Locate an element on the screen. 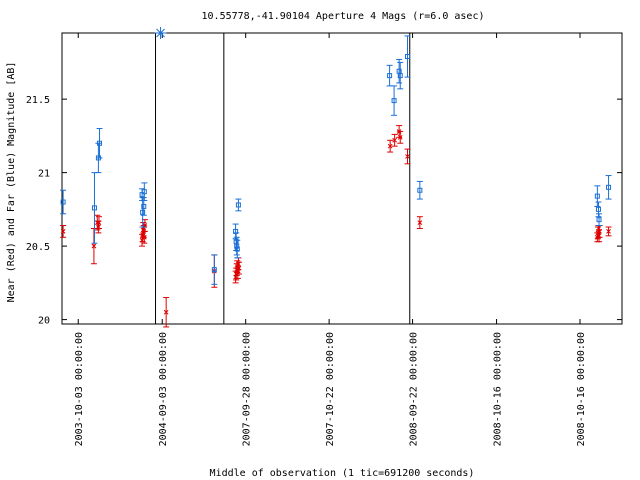 Image resolution: width=640 pixels, height=480 pixels. x-tick-label: 2007-09-28 00:00:00 is located at coordinates (247, 389).